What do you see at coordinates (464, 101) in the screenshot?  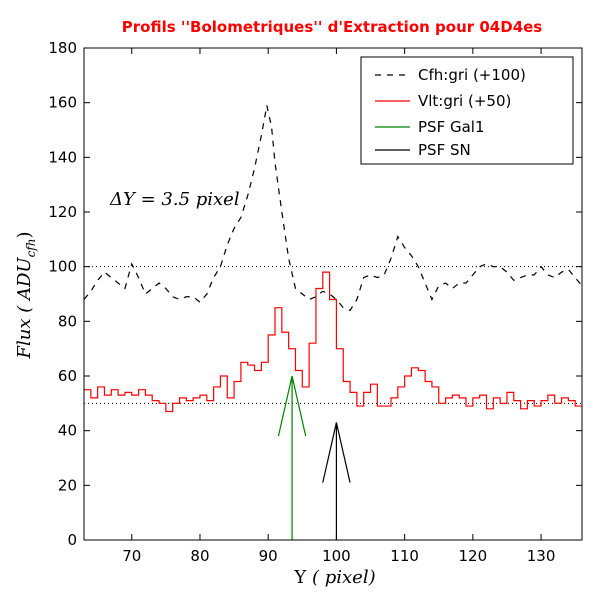 I see `legend-label-vlt: Vlt:gri (+50)` at bounding box center [464, 101].